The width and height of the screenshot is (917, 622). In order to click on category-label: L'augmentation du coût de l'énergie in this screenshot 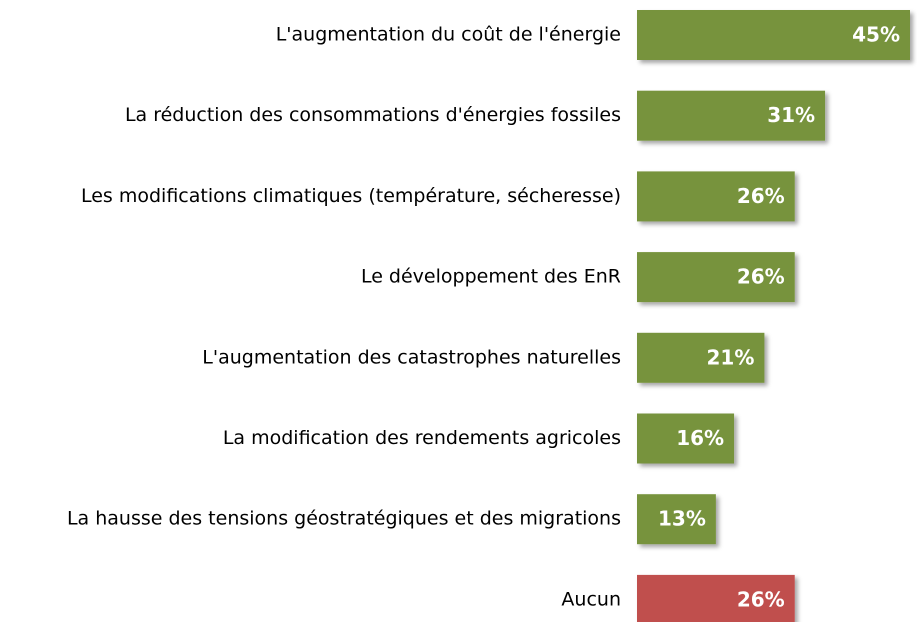, I will do `click(448, 35)`.